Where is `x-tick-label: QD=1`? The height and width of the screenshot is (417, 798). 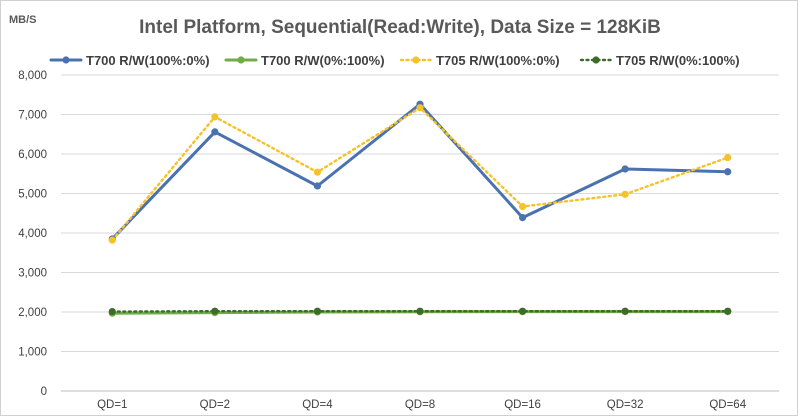
x-tick-label: QD=1 is located at coordinates (112, 405).